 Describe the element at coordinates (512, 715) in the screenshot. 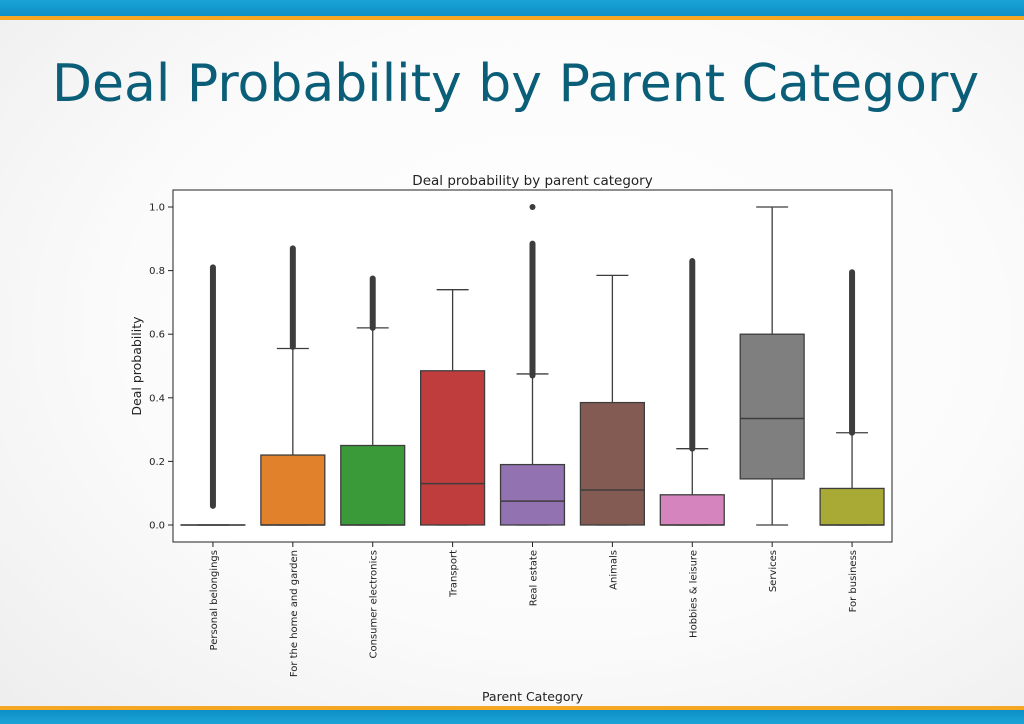

I see `bottom-accent-band` at that location.